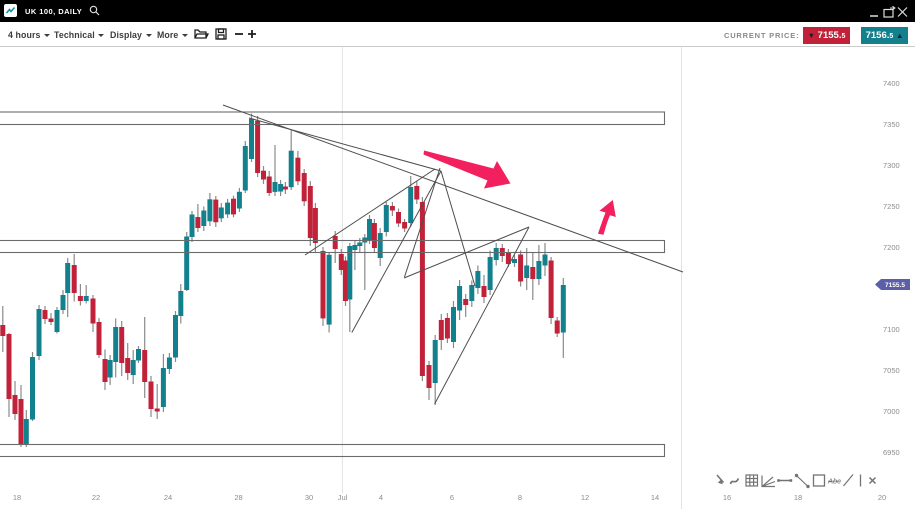  Describe the element at coordinates (727, 497) in the screenshot. I see `svg-text: 16` at that location.